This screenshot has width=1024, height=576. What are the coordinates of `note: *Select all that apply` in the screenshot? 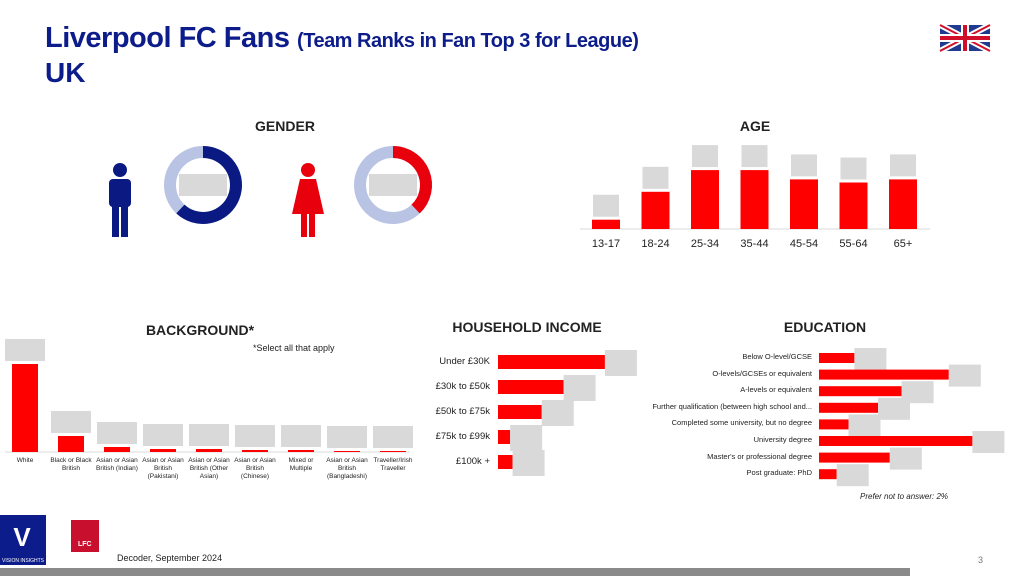 It's located at (294, 348).